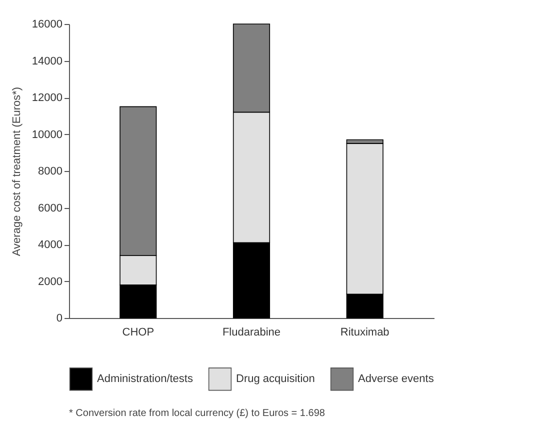  I want to click on x-tick-label: Rituximab, so click(365, 332).